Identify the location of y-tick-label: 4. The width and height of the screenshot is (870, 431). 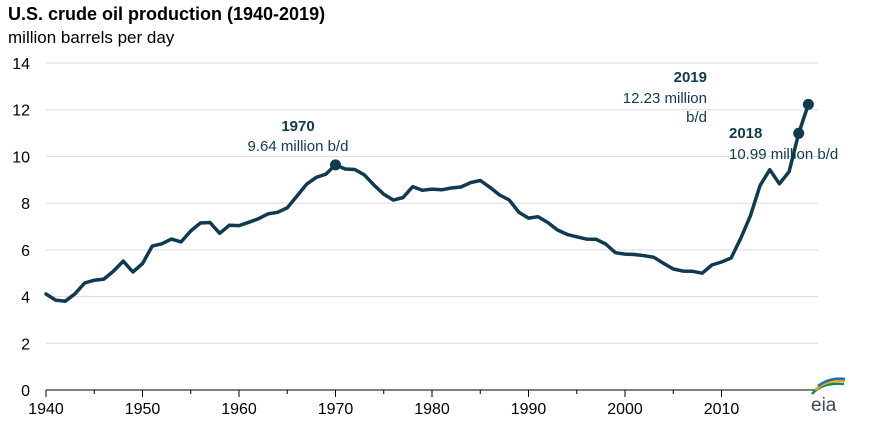
(25, 298).